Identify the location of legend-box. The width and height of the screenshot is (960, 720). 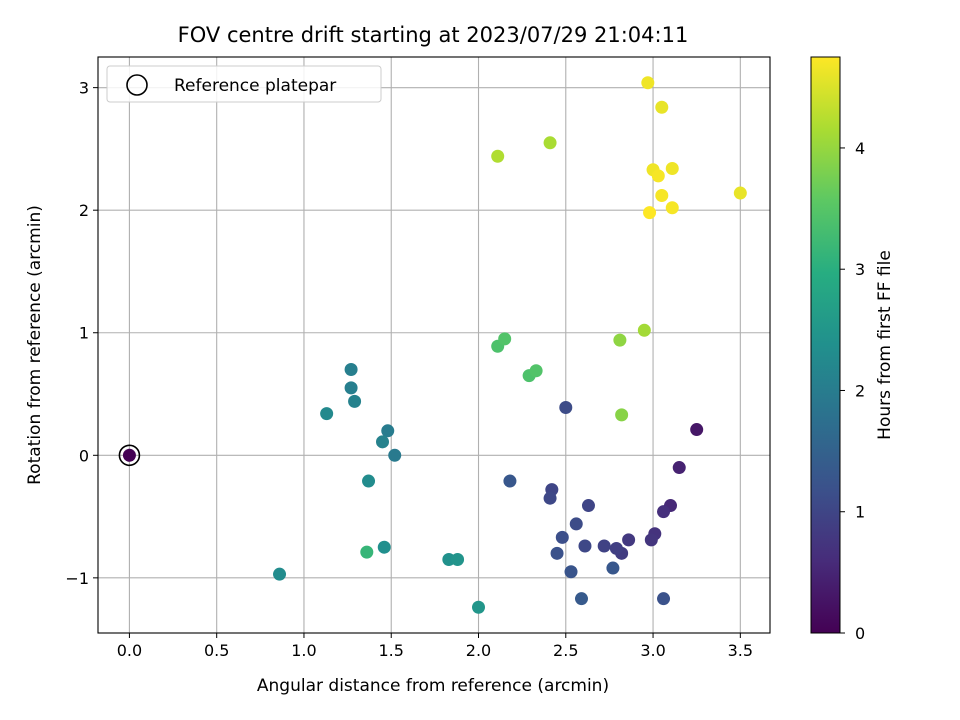
(244, 84).